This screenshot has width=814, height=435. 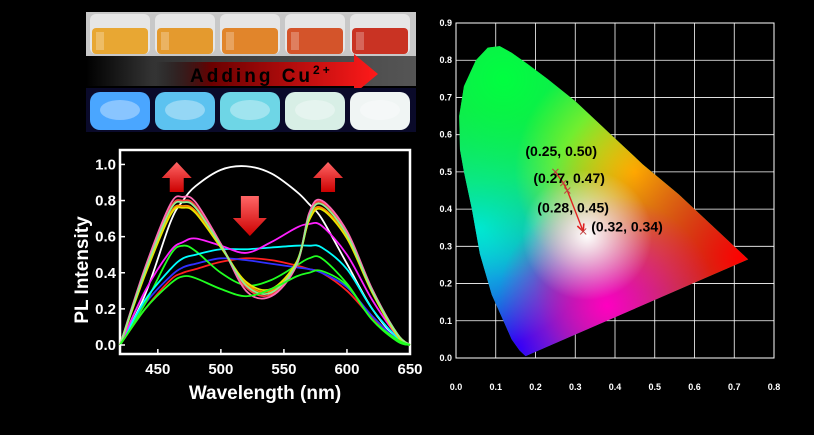 I want to click on cie-x-tick-label-2: 0.2, so click(x=535, y=387).